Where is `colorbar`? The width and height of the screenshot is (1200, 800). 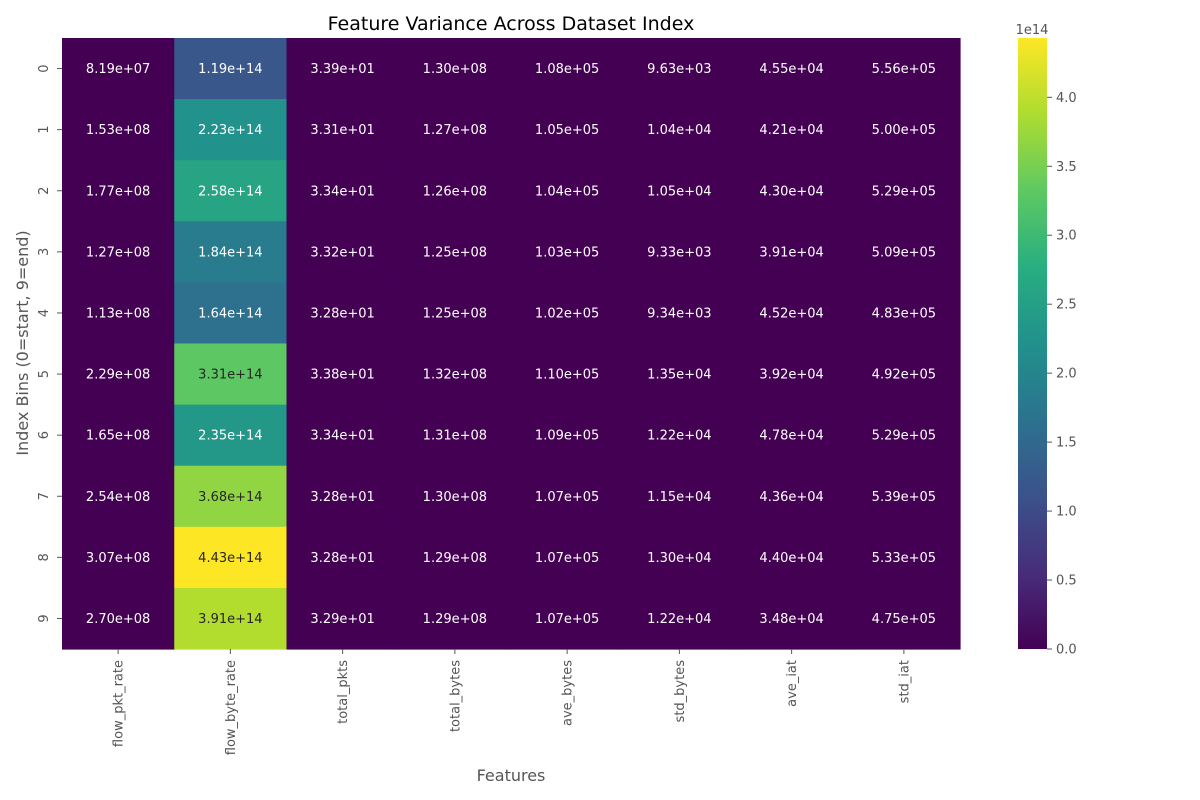 colorbar is located at coordinates (1032, 343).